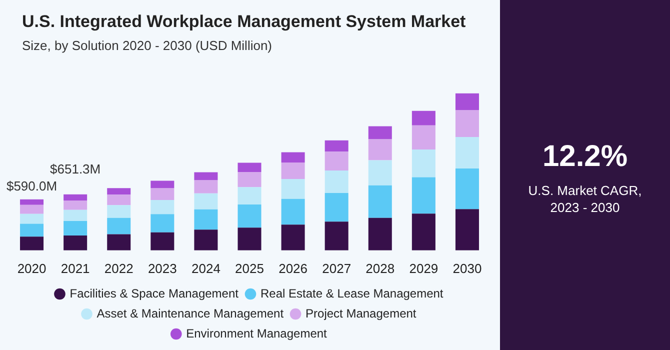 Image resolution: width=670 pixels, height=350 pixels. I want to click on chart-subtitle: Size, by Solution 2020 - 2030 (USD Million), so click(147, 45).